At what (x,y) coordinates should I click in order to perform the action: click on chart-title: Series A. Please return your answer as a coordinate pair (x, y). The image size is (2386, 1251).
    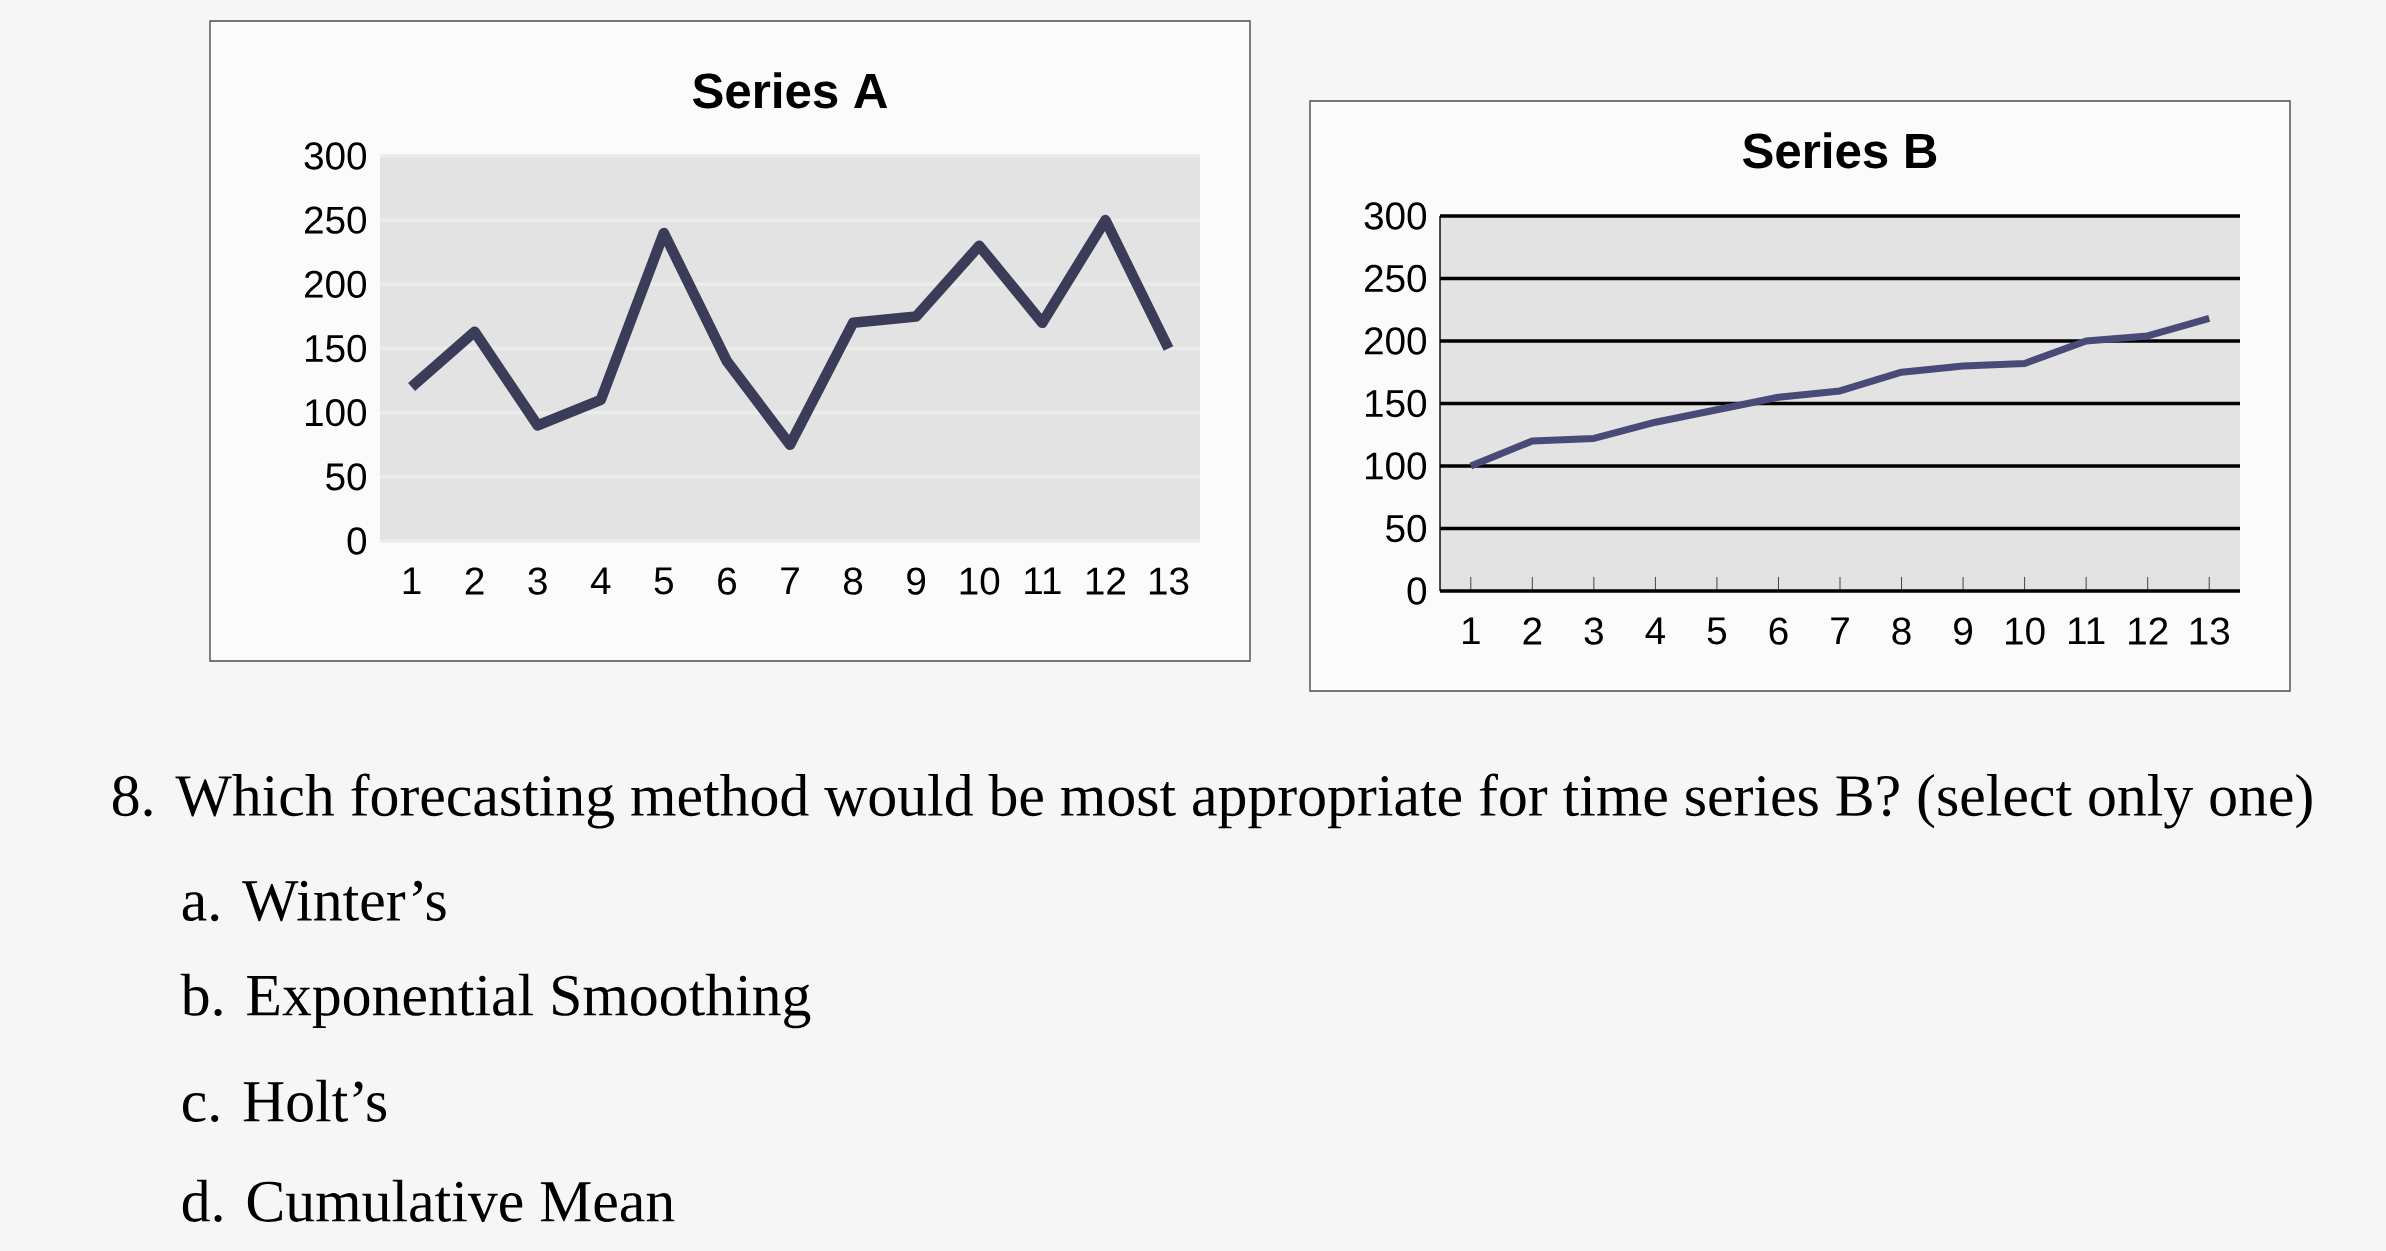
    Looking at the image, I should click on (790, 90).